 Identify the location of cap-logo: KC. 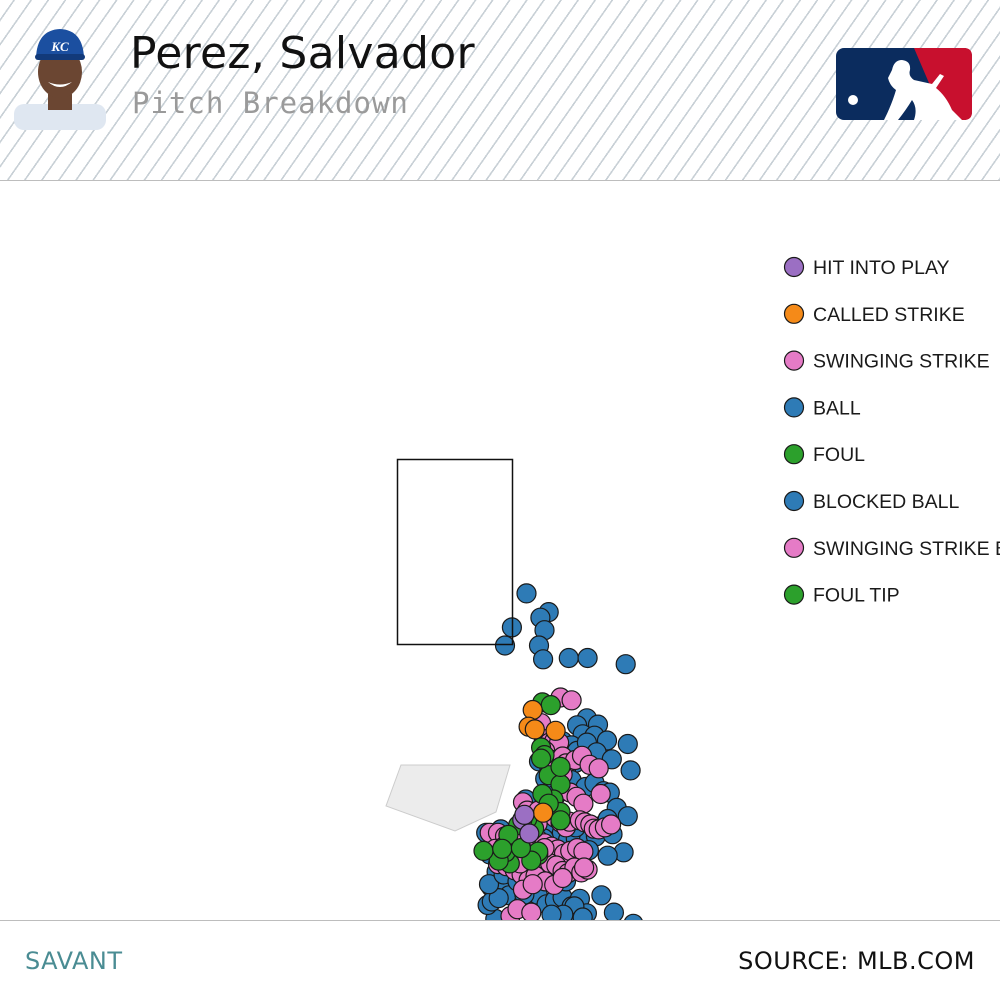
(59, 46).